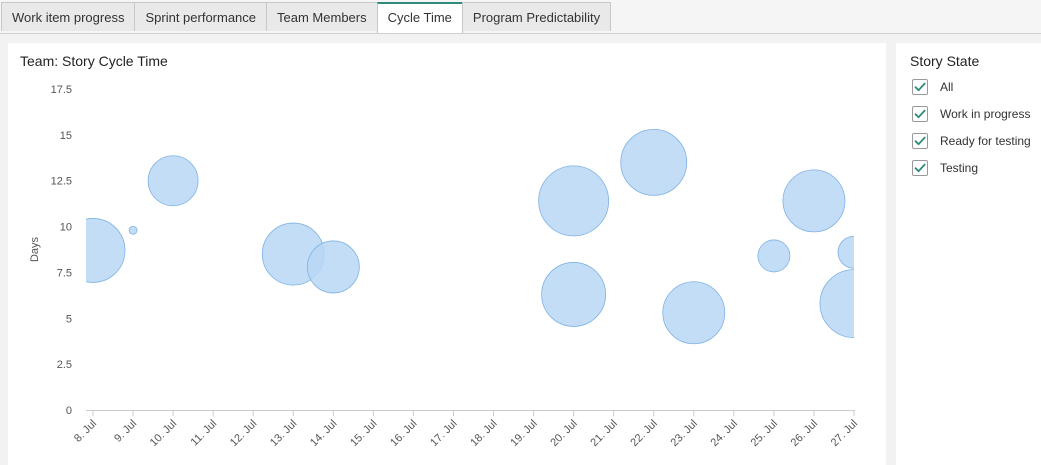 The height and width of the screenshot is (465, 1041). I want to click on filter-ready-for-testing: Ready for testing, so click(971, 141).